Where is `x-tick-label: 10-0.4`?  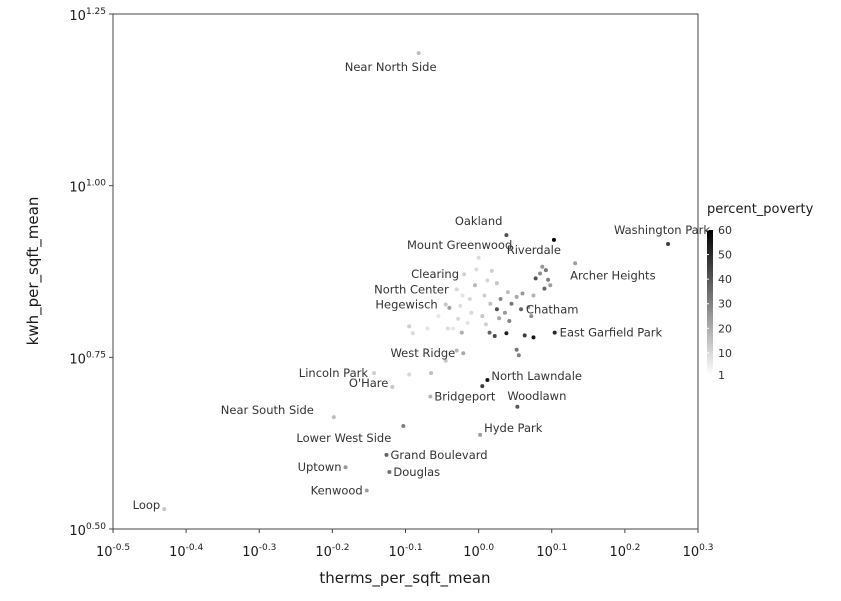
x-tick-label: 10-0.4 is located at coordinates (186, 551).